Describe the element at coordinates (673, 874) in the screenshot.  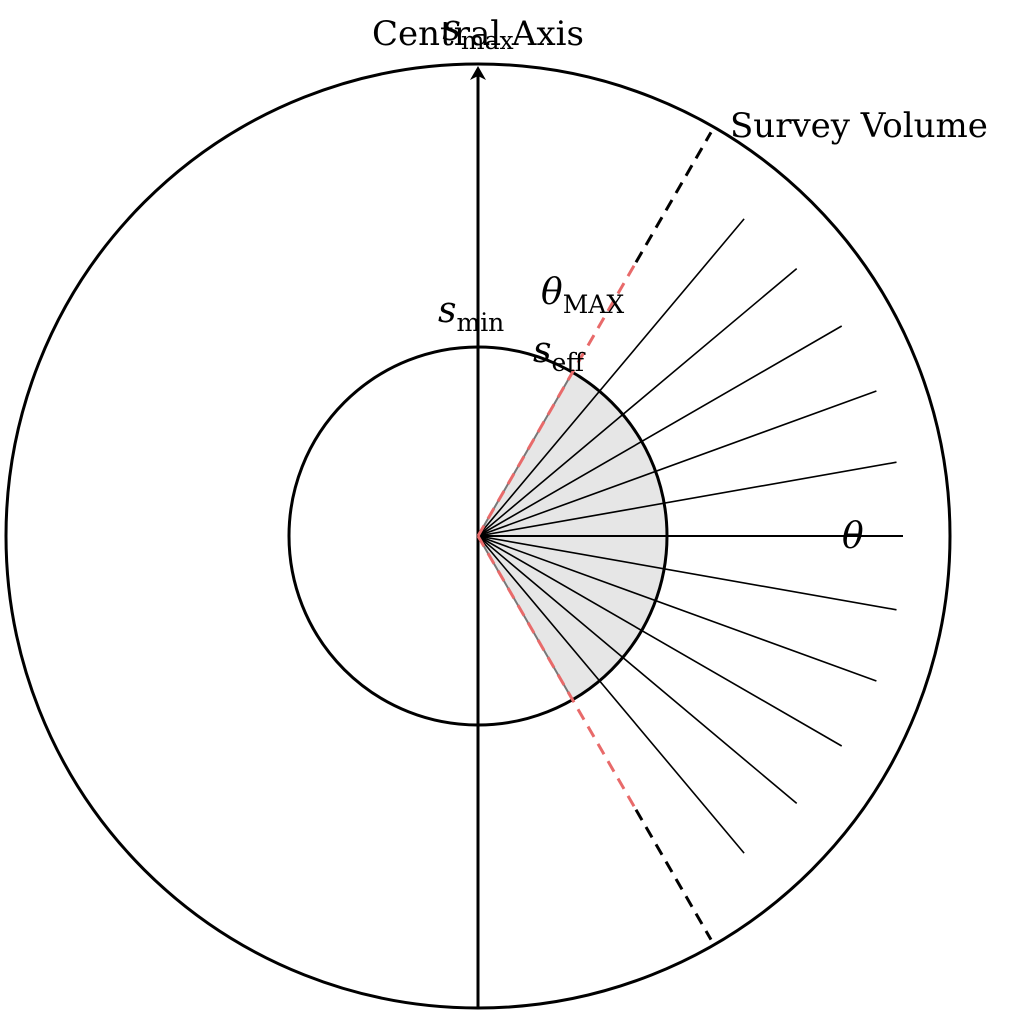
I see `theta-max-boundary-lower-outer` at that location.